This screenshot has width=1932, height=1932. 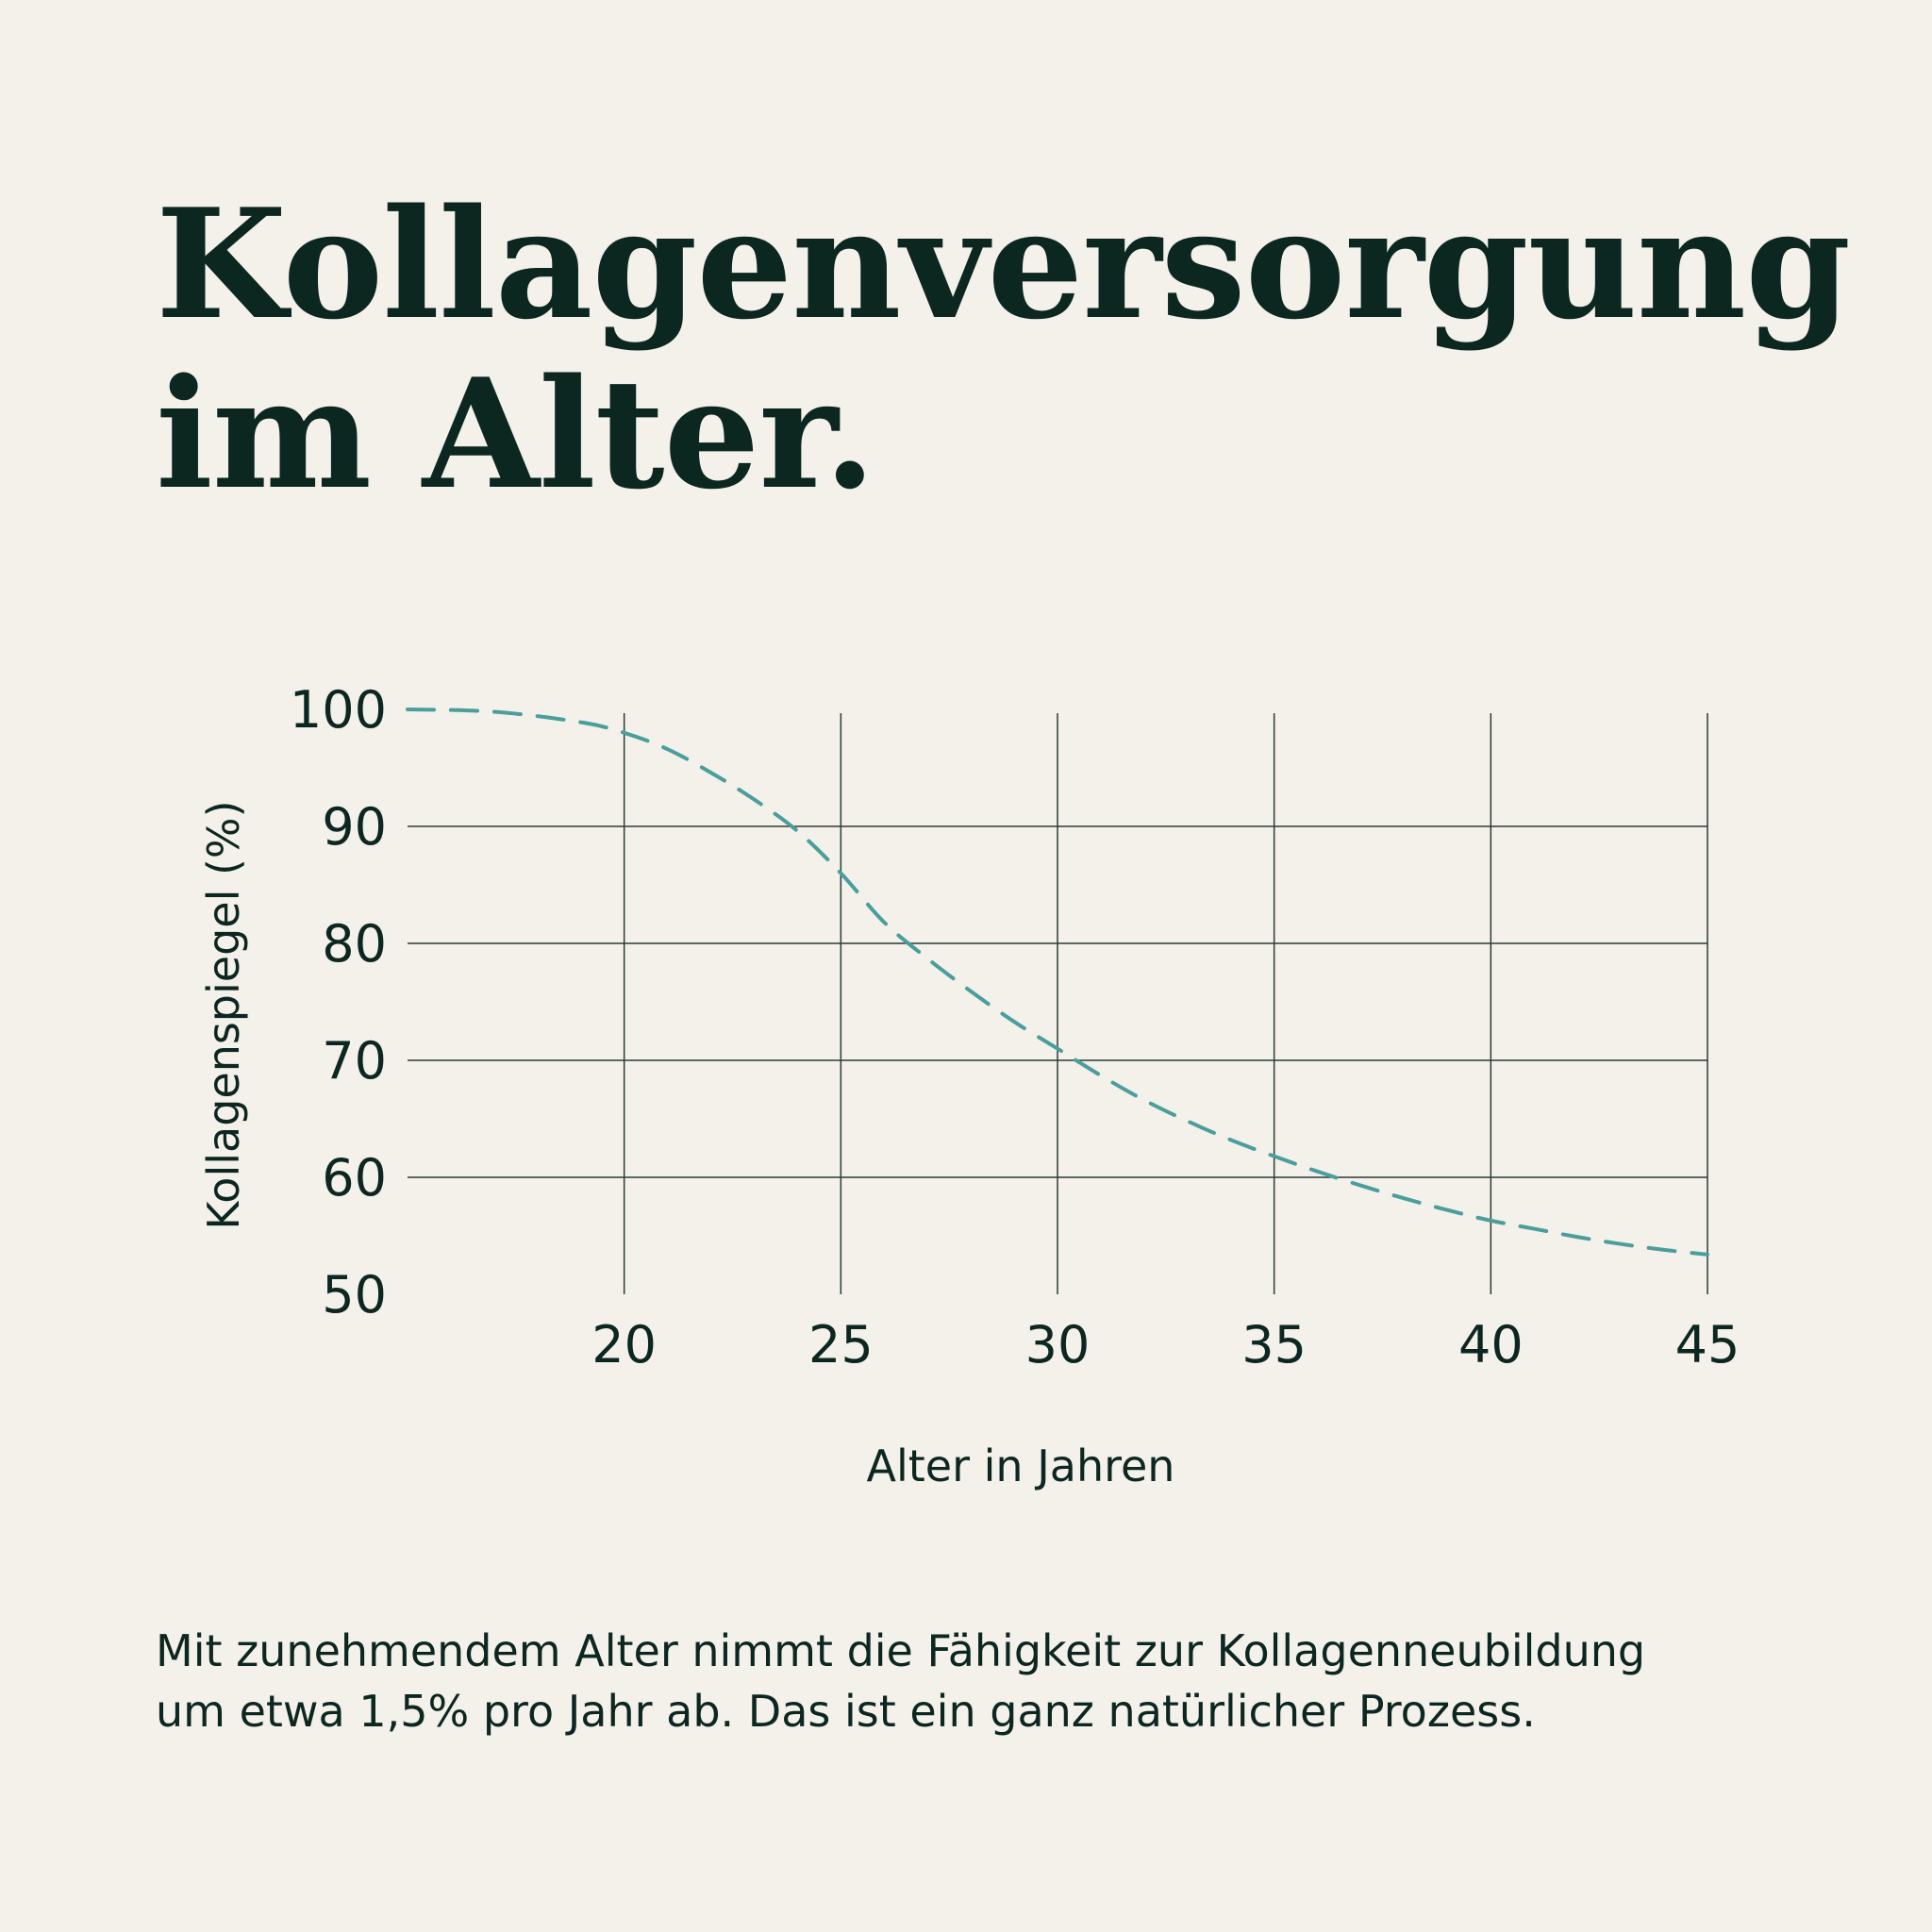 I want to click on y-tick-label-90: 90, so click(x=355, y=827).